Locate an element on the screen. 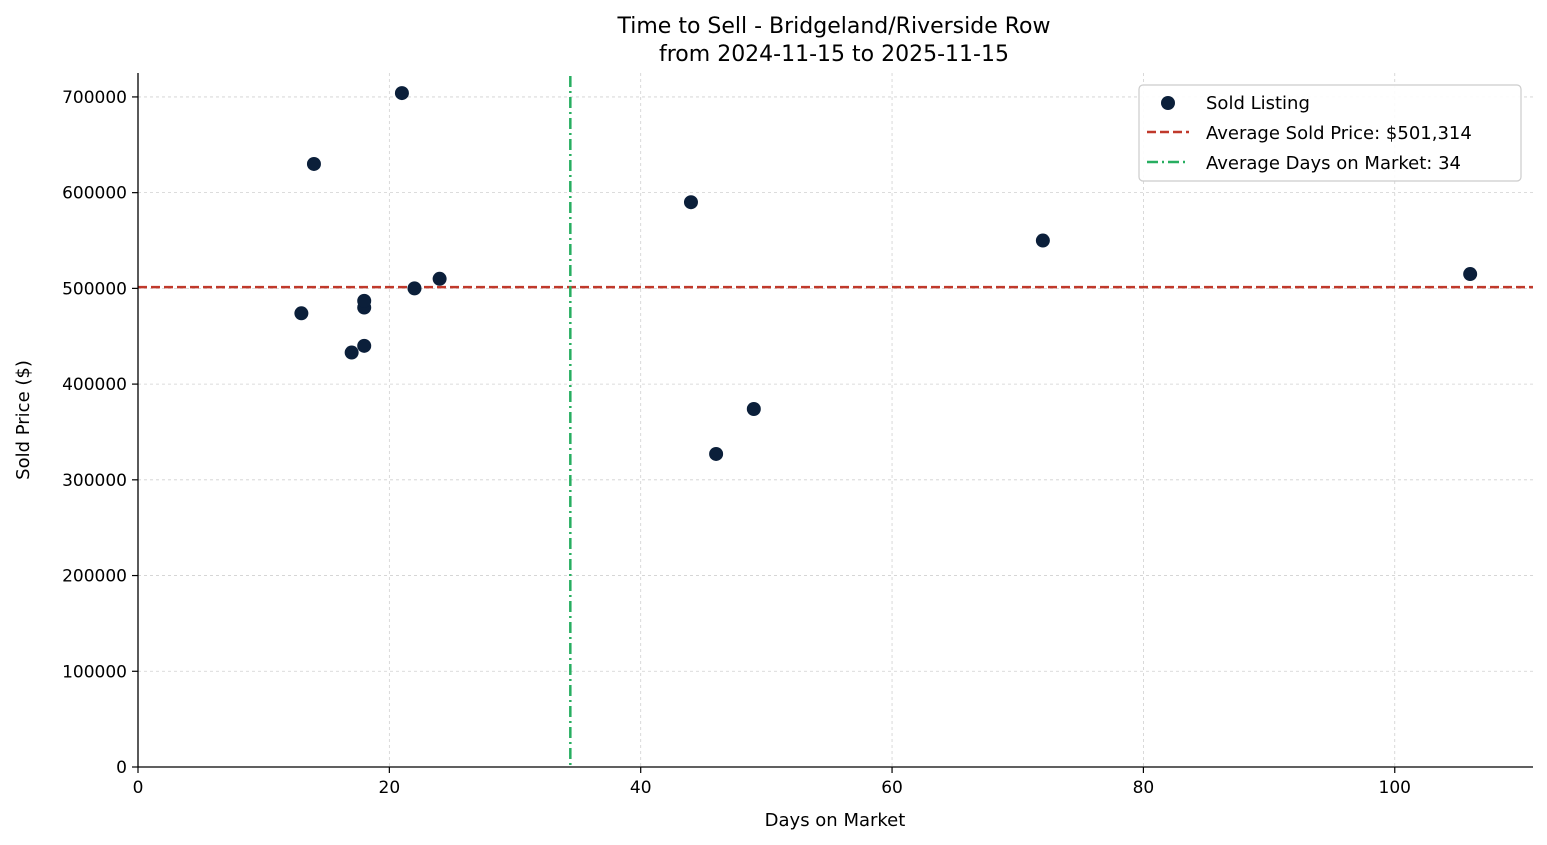  y-axis-label: Sold Price ($) is located at coordinates (23, 420).